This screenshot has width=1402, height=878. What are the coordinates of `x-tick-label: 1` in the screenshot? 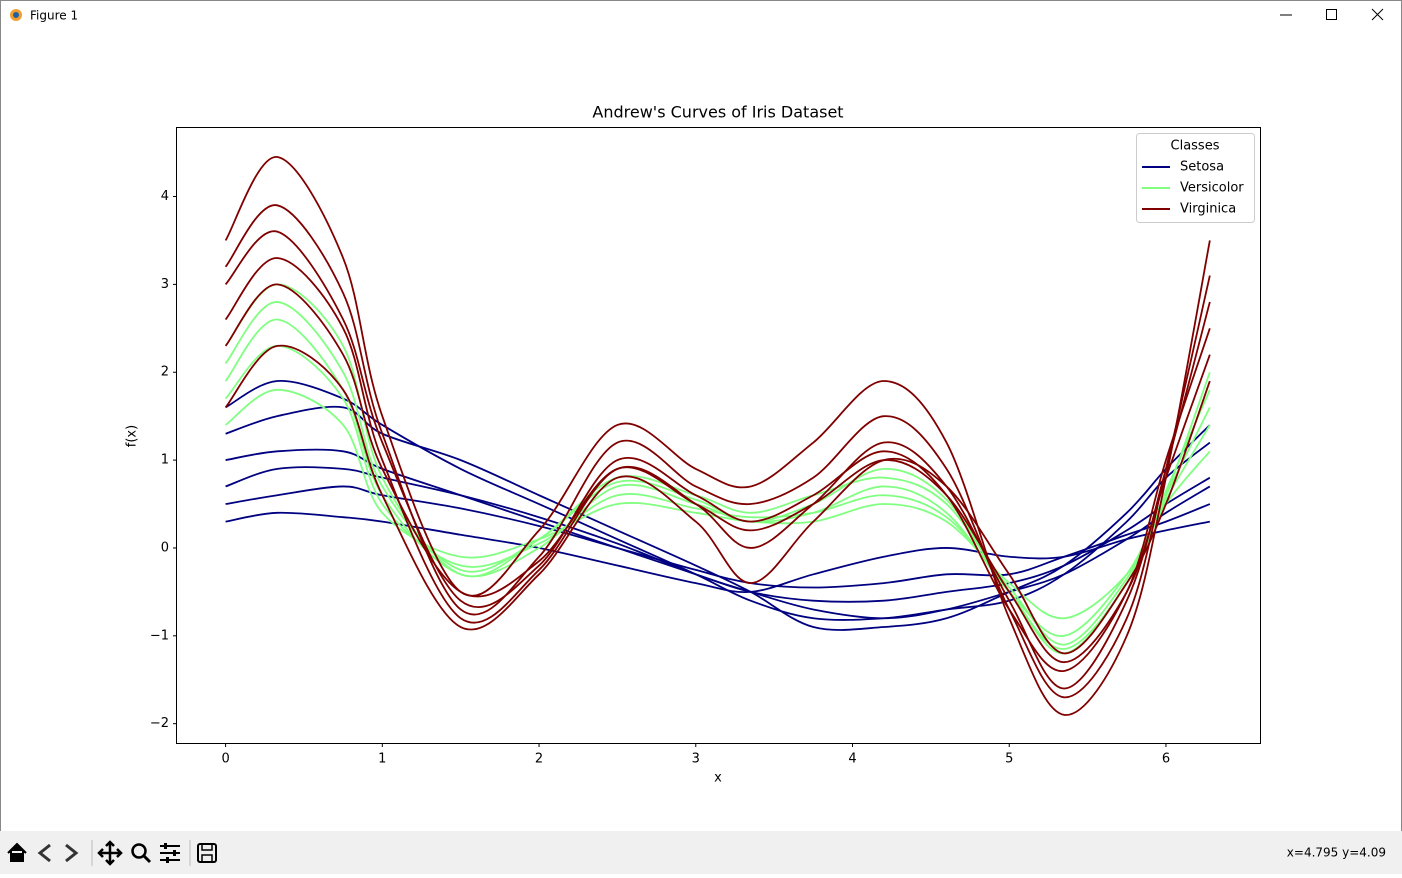 It's located at (382, 759).